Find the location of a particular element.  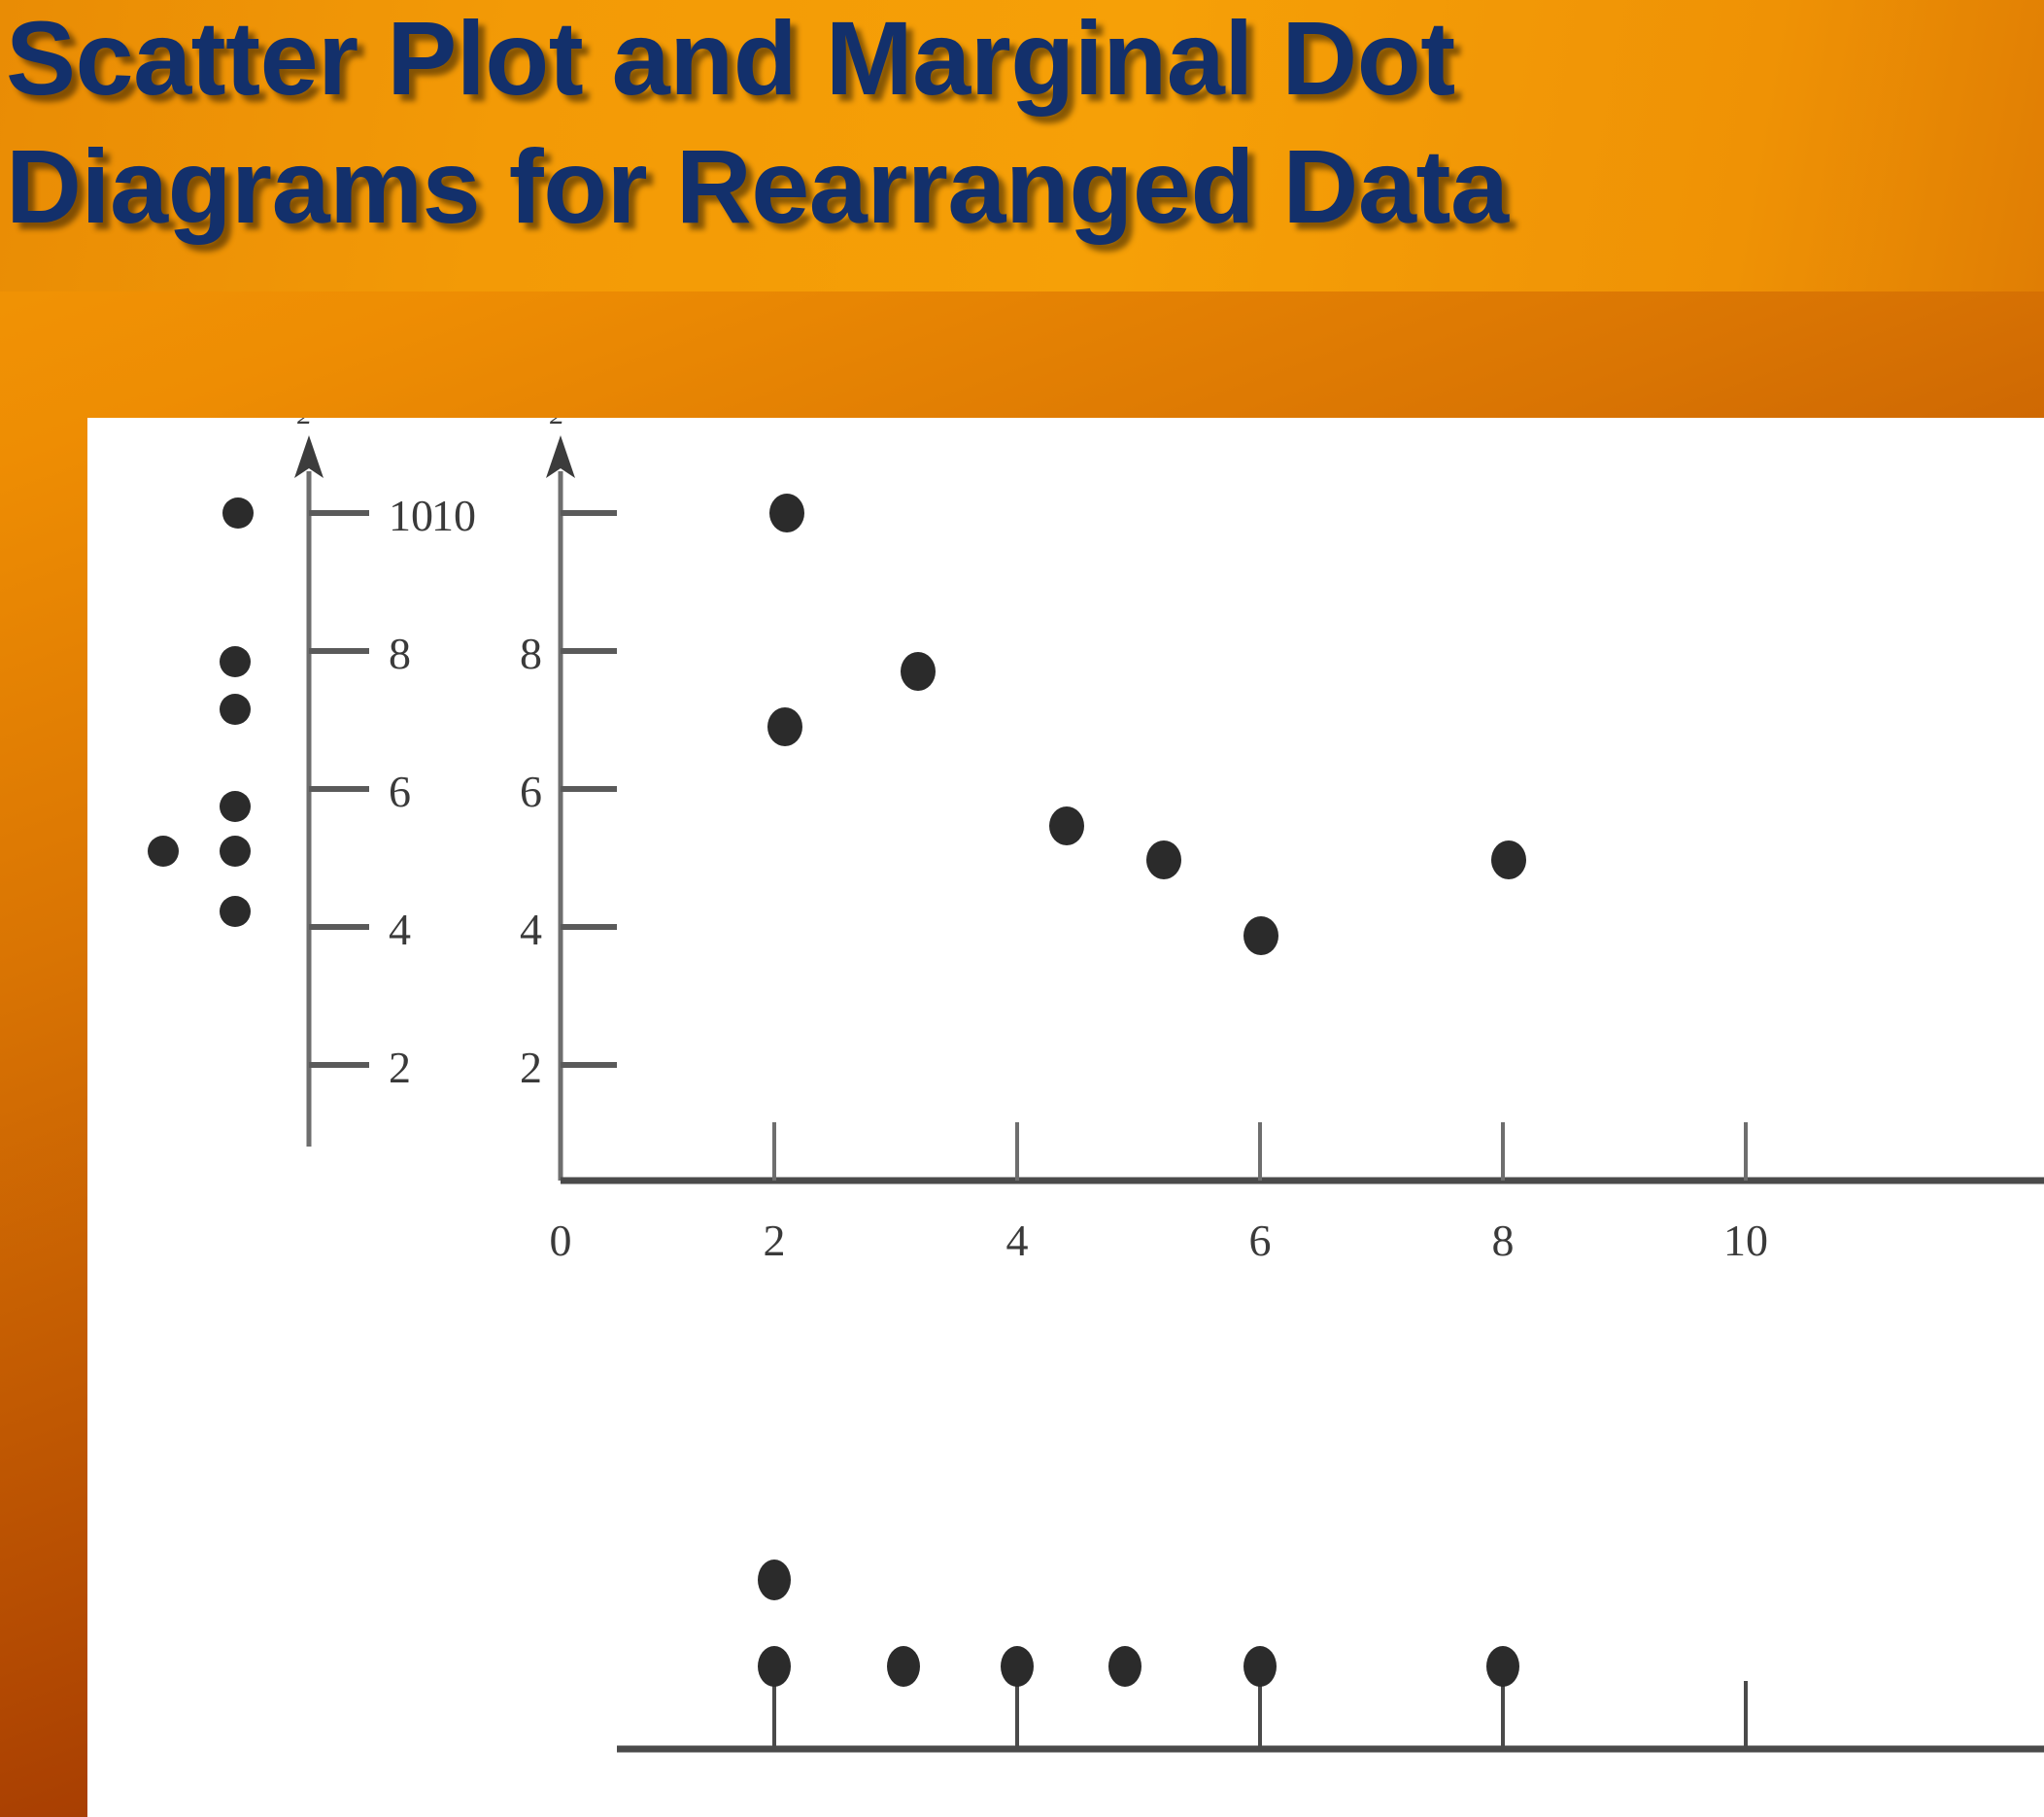

scatter-x-ticklabel-4: 4 is located at coordinates (1018, 1240).